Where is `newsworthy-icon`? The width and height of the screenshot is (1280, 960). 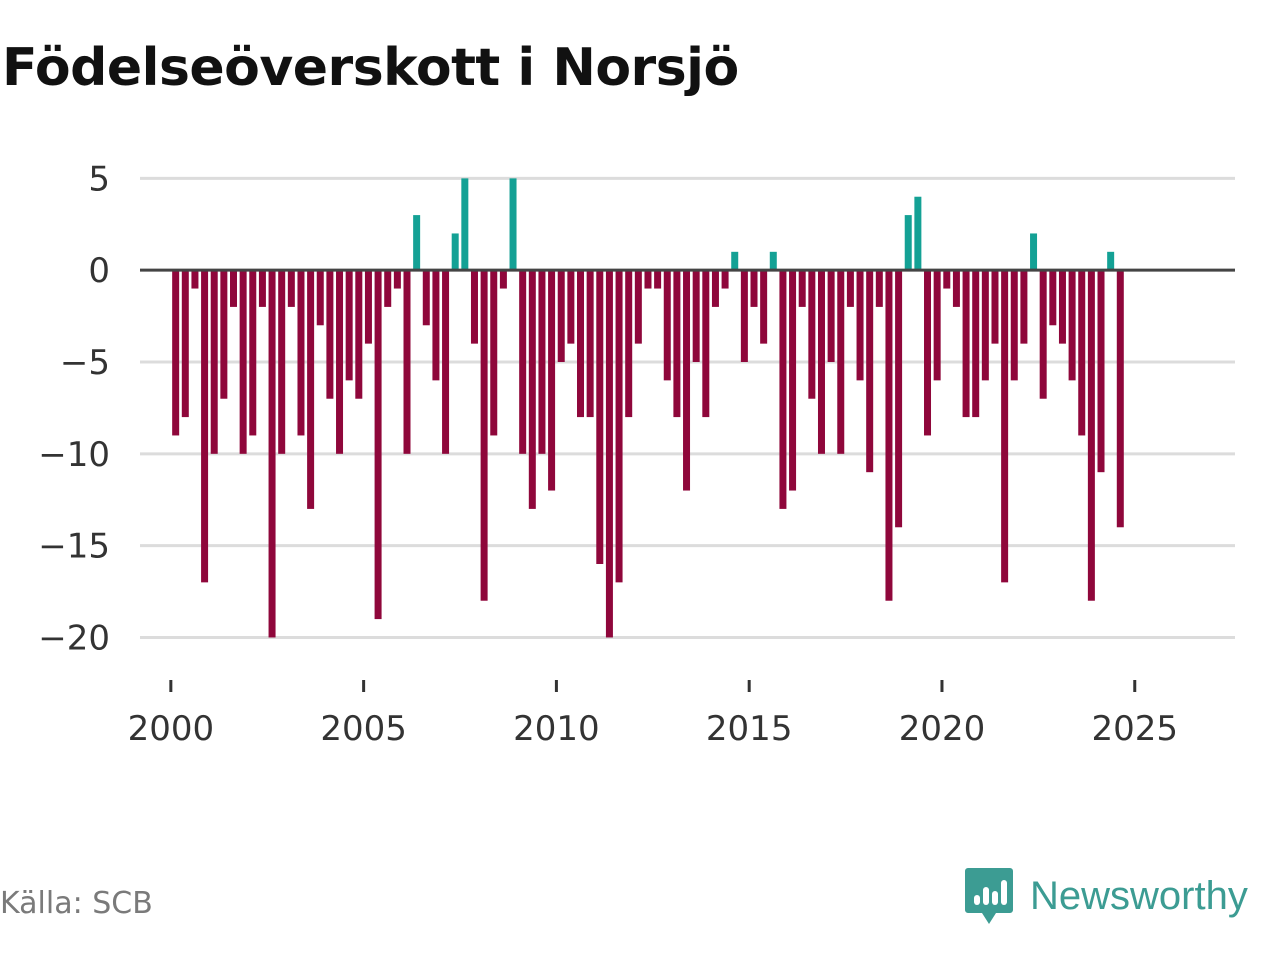 newsworthy-icon is located at coordinates (989, 896).